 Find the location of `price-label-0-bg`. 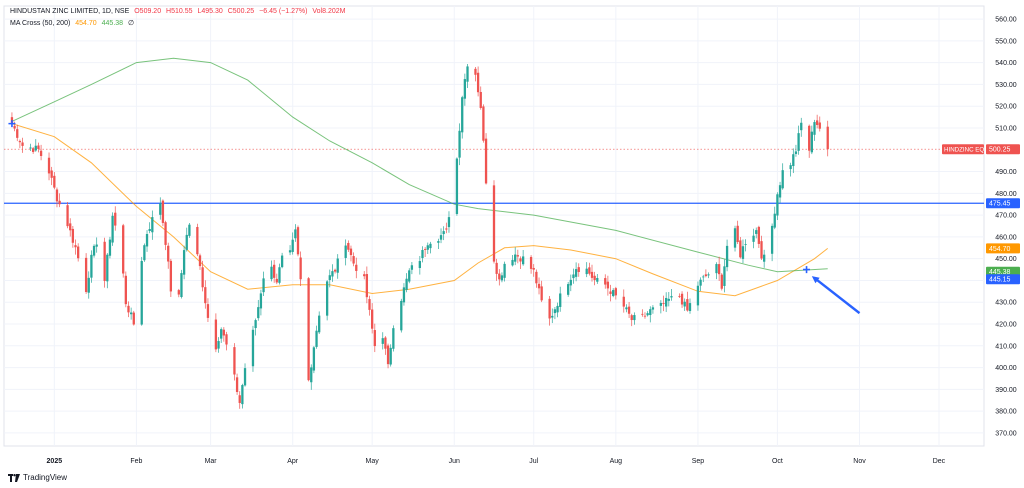

price-label-0-bg is located at coordinates (1003, 248).